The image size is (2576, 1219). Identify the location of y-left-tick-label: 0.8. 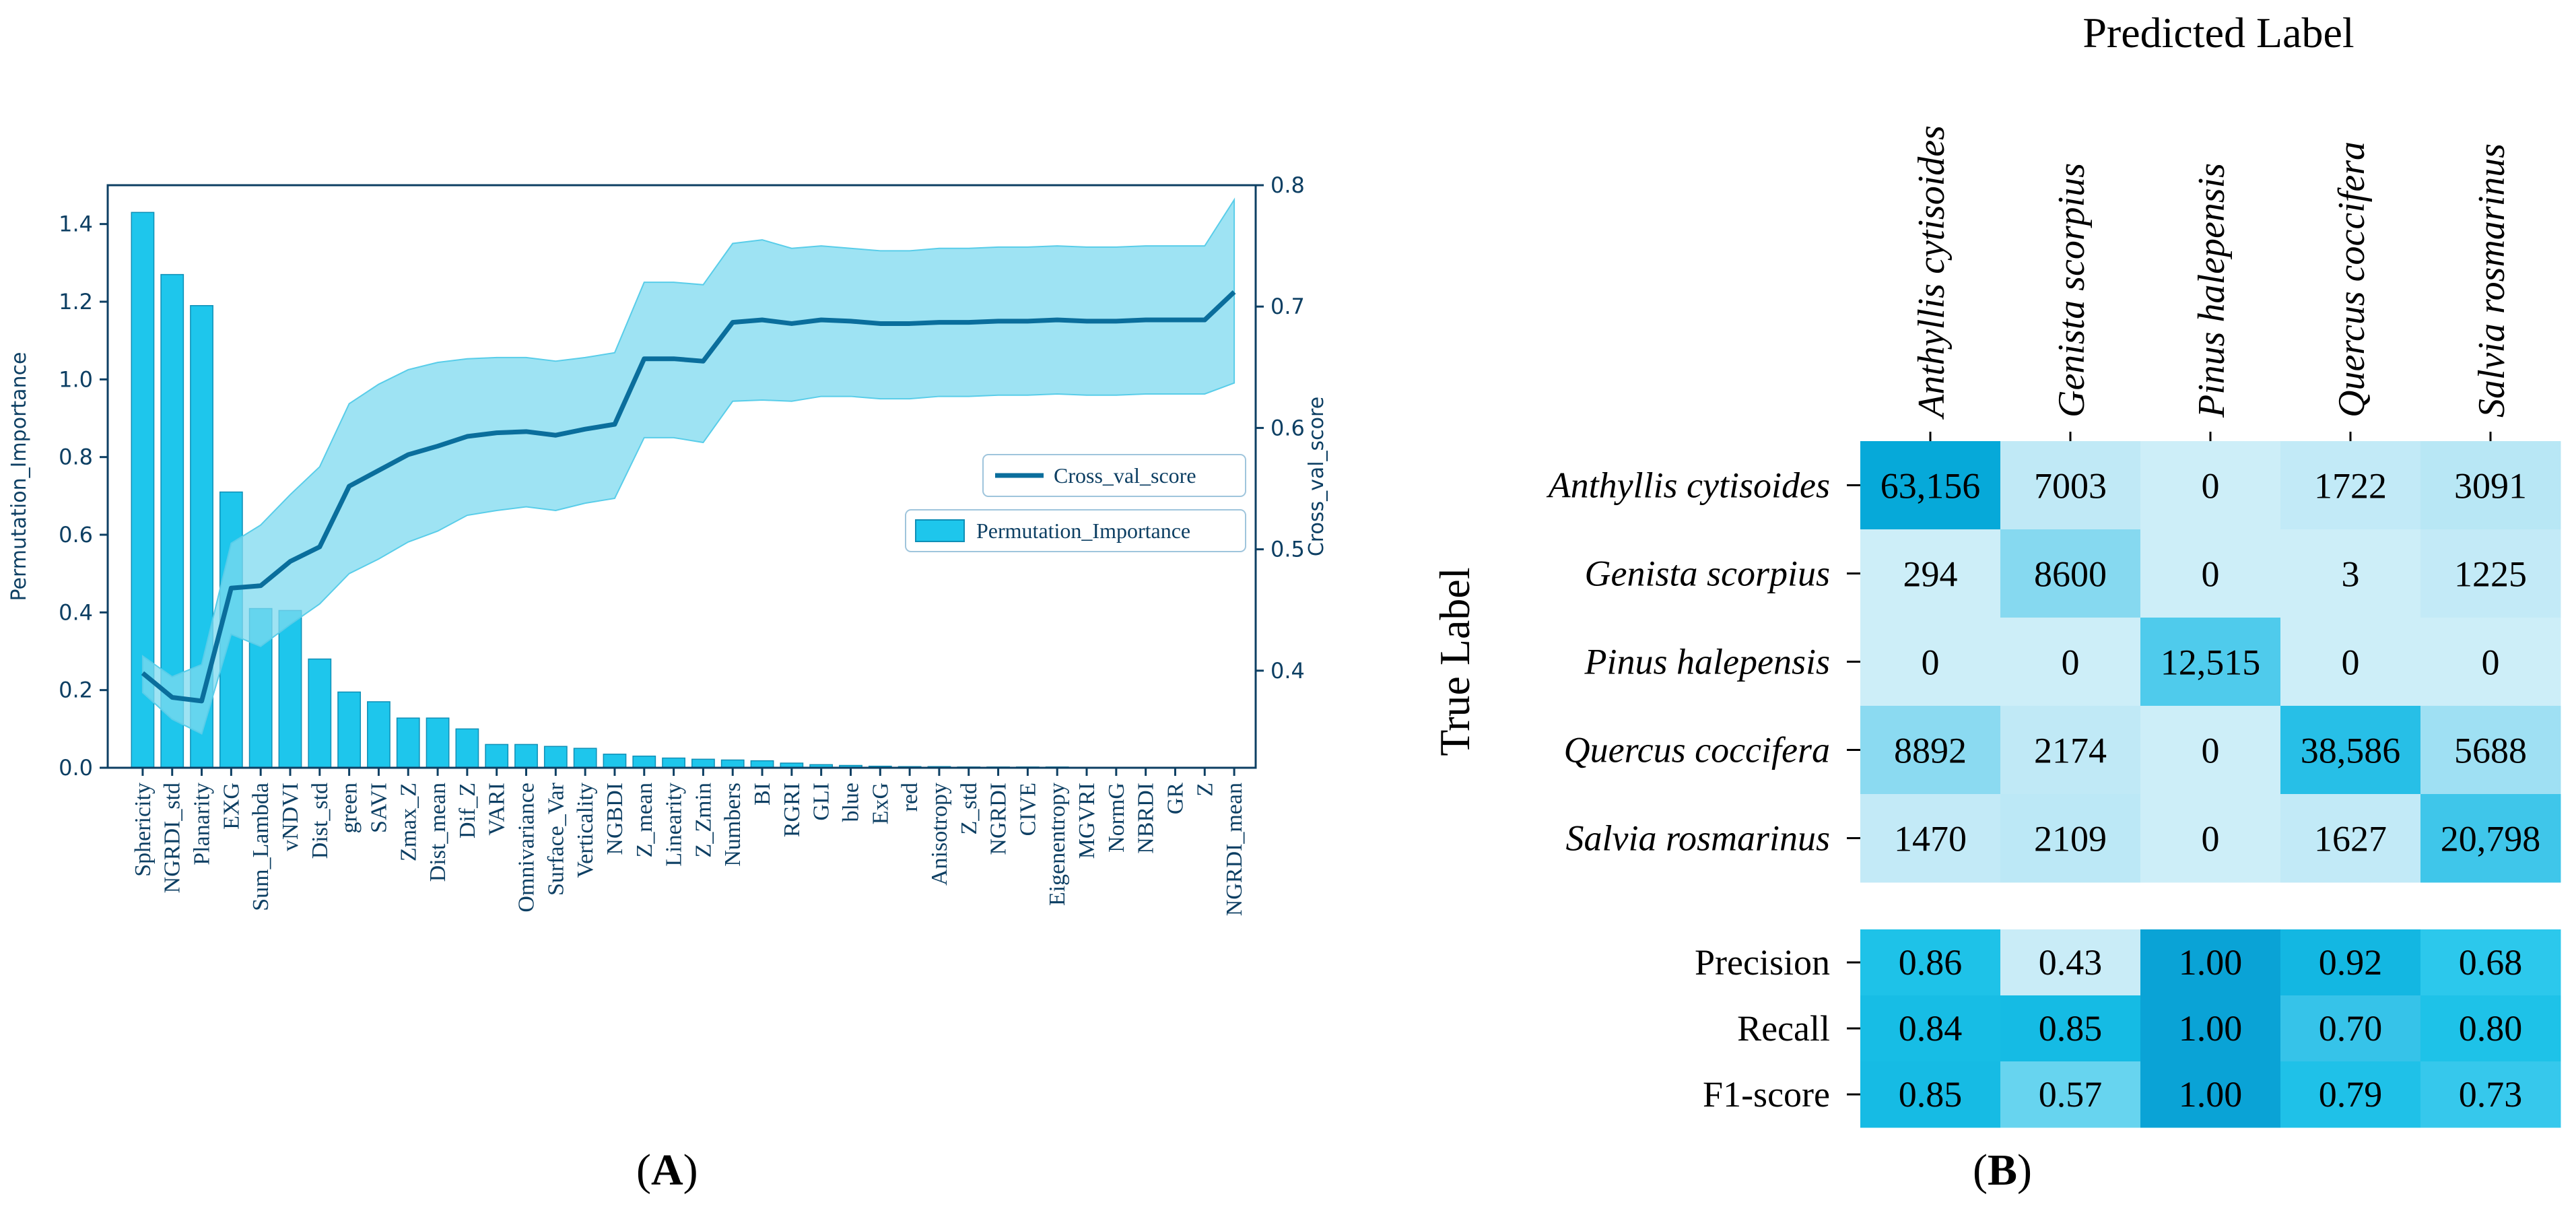
(76, 457).